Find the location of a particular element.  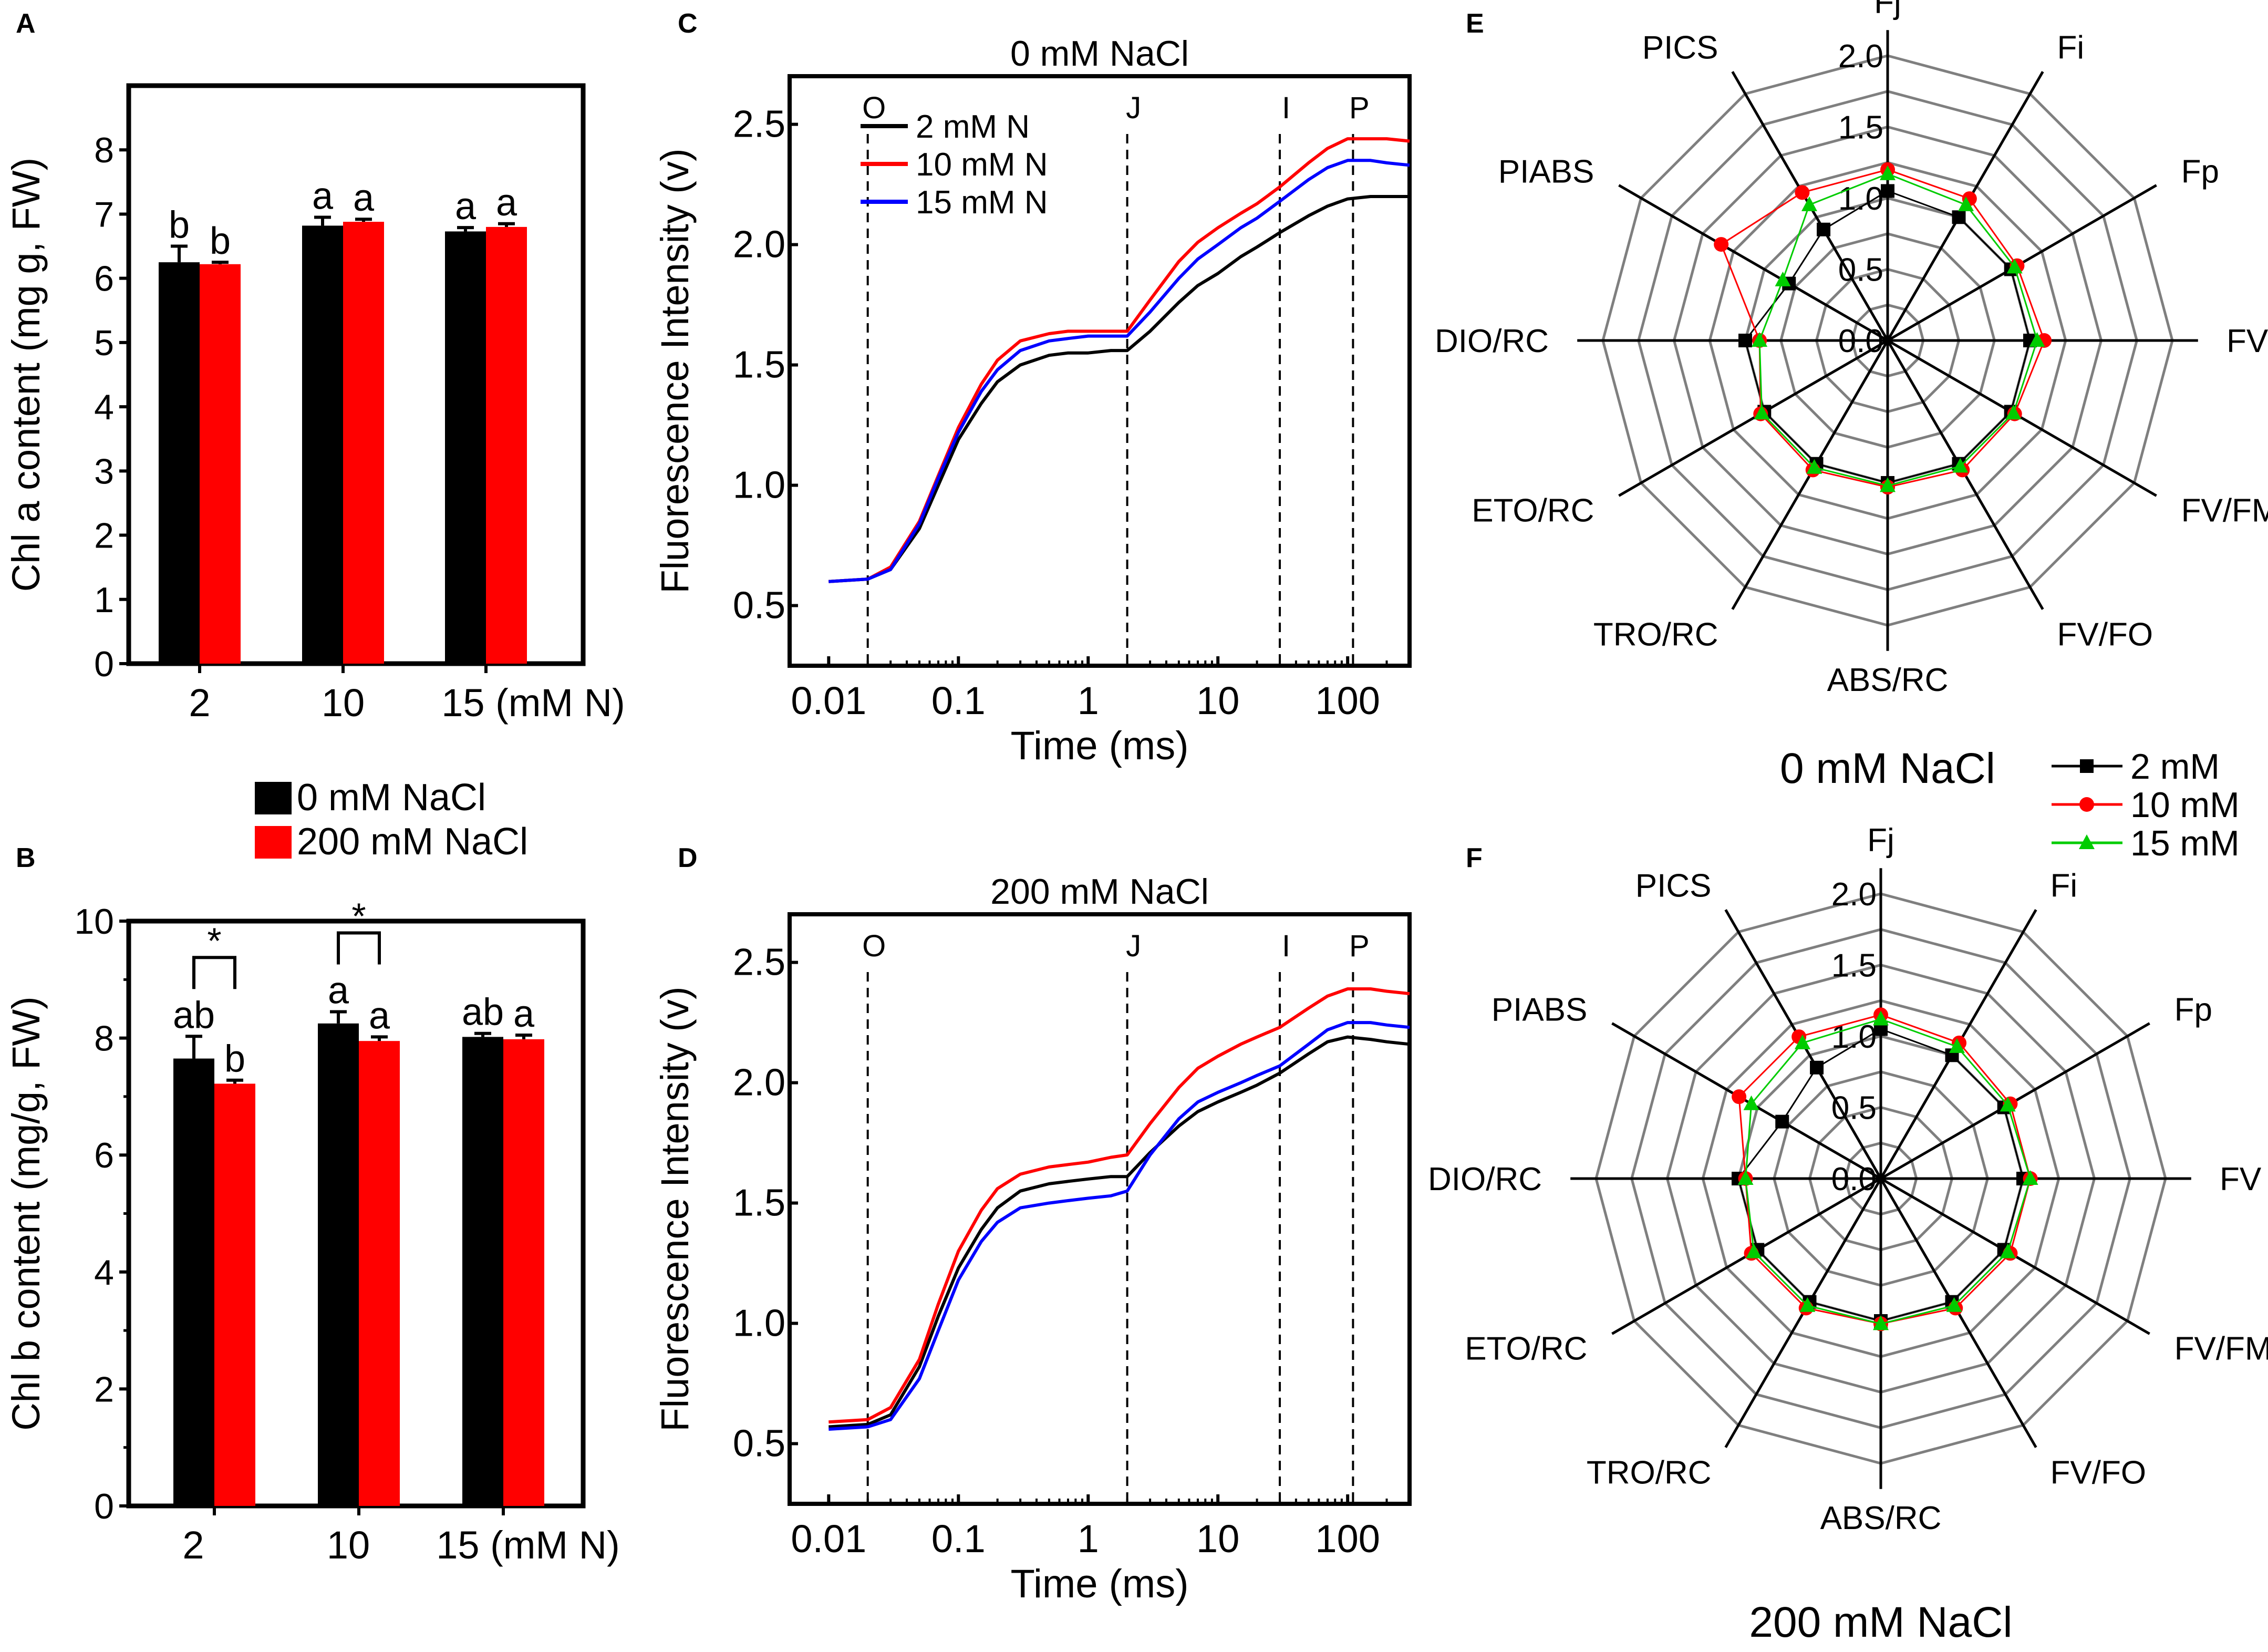

significance-letter: b is located at coordinates (220, 241).